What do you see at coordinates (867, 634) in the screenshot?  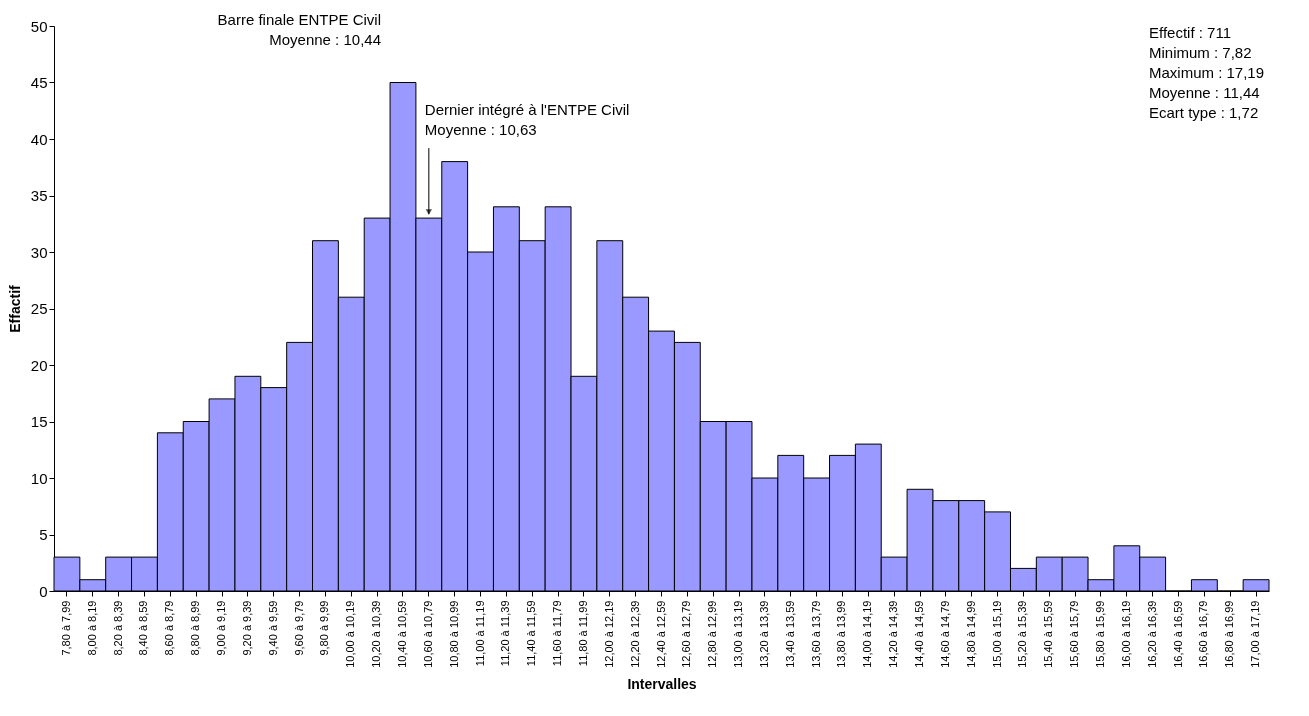 I see `x-tick-label: 14,00 à 14,19` at bounding box center [867, 634].